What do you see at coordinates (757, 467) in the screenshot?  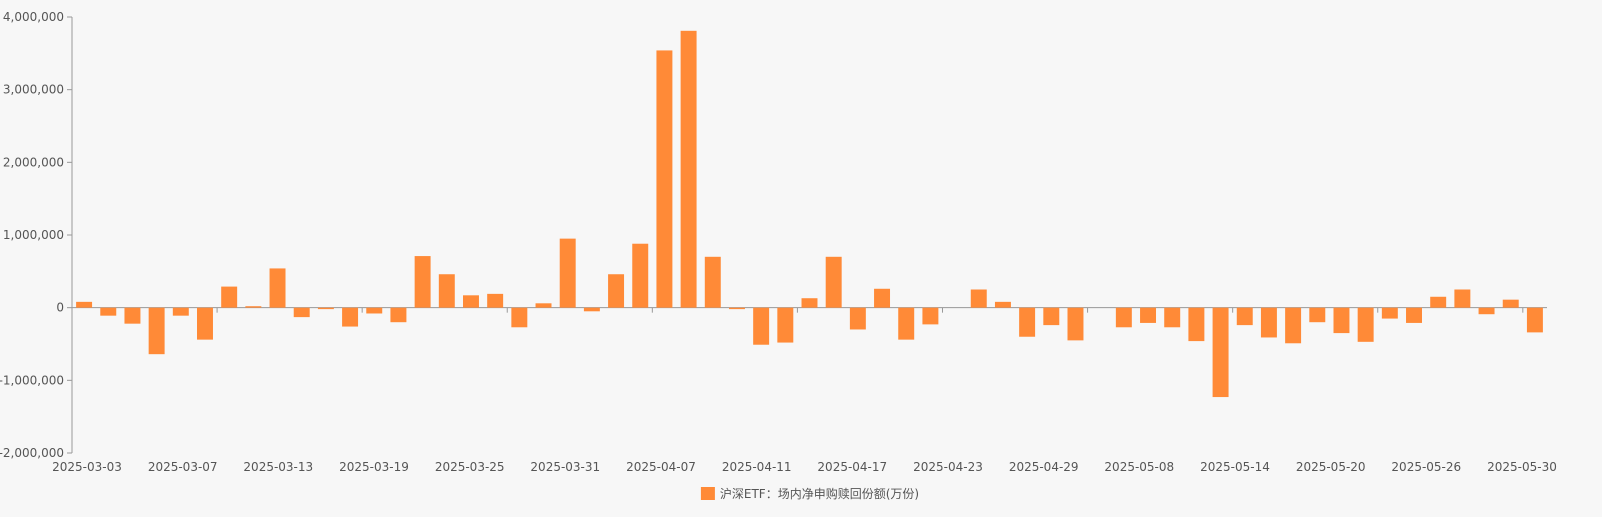 I see `x-tick-label: 2025-04-11` at bounding box center [757, 467].